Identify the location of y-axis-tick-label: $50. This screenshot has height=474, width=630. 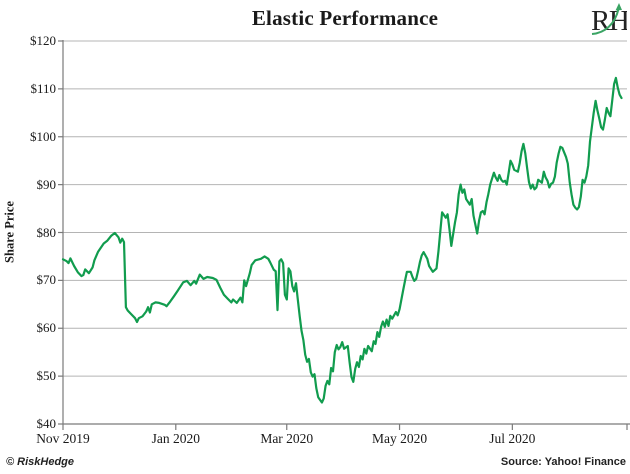
(46, 376).